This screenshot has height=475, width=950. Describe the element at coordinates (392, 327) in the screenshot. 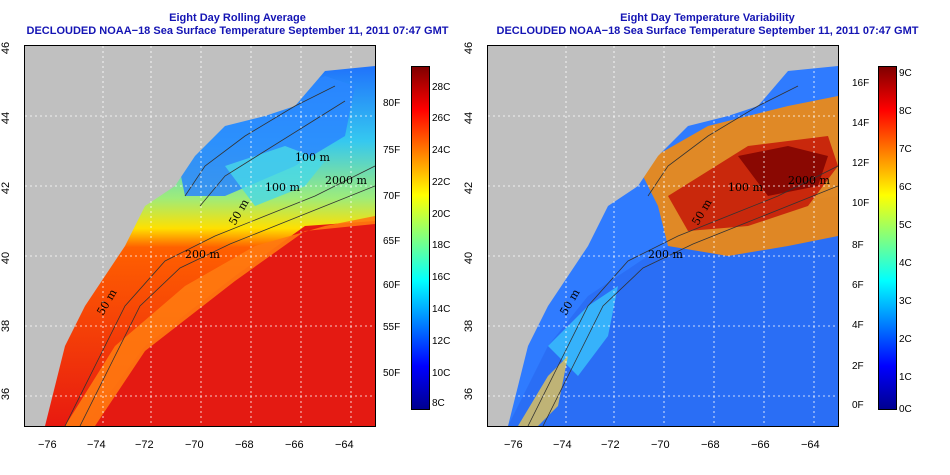

I see `left-cbar-55f: 55F` at that location.